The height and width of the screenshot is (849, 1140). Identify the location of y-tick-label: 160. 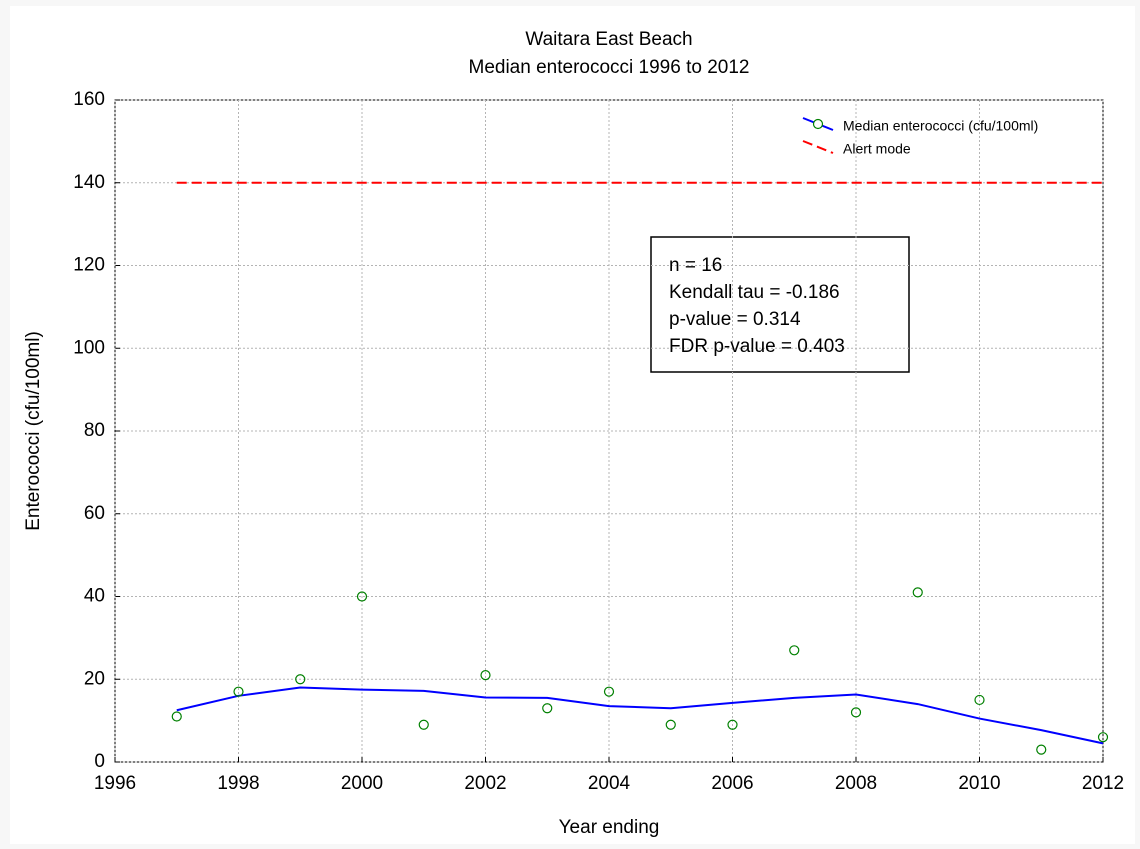
(89, 99).